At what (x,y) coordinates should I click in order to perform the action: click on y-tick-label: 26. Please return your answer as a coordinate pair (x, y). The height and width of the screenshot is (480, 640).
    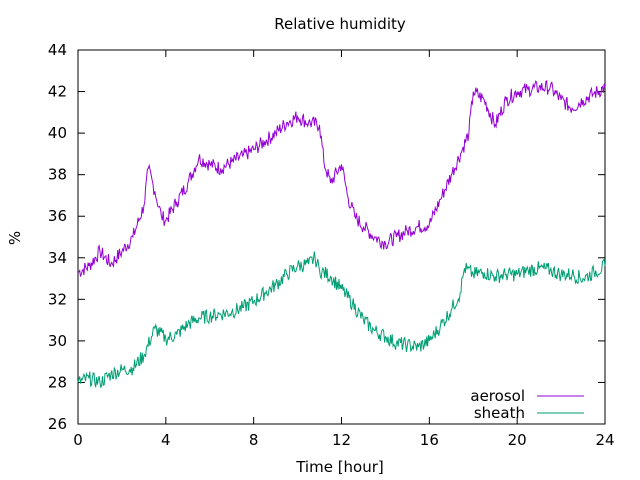
    Looking at the image, I should click on (57, 424).